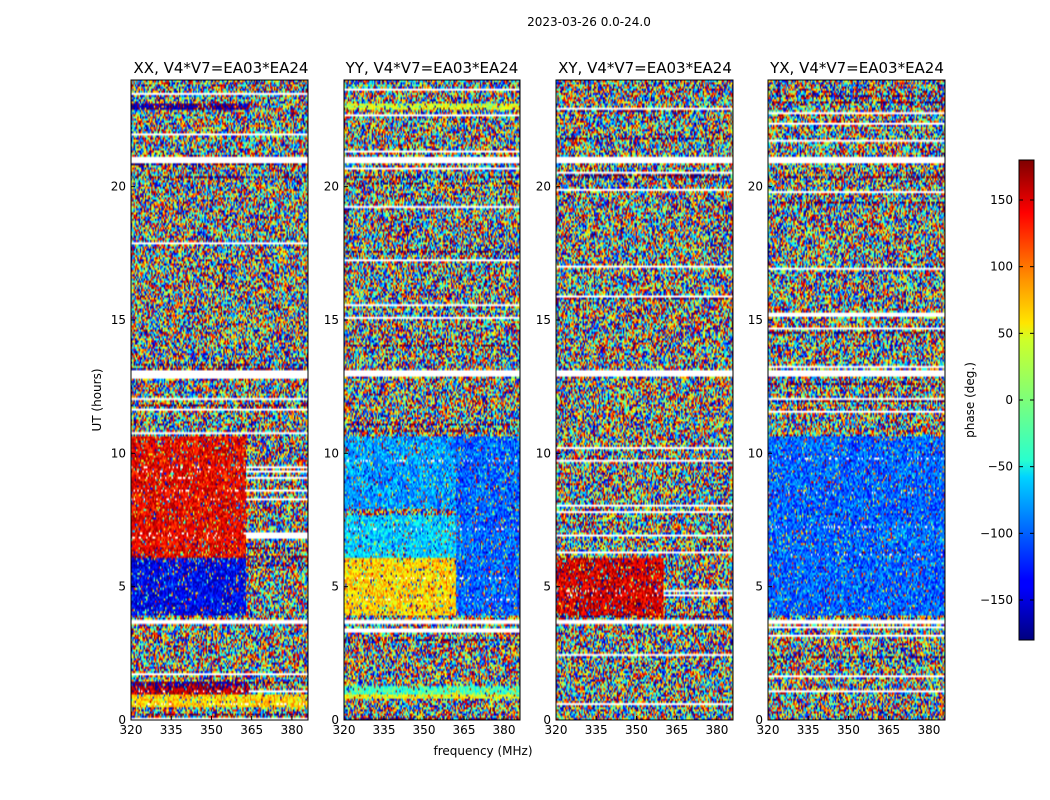 This screenshot has height=800, width=1050. I want to click on panel-xx-frame, so click(219, 400).